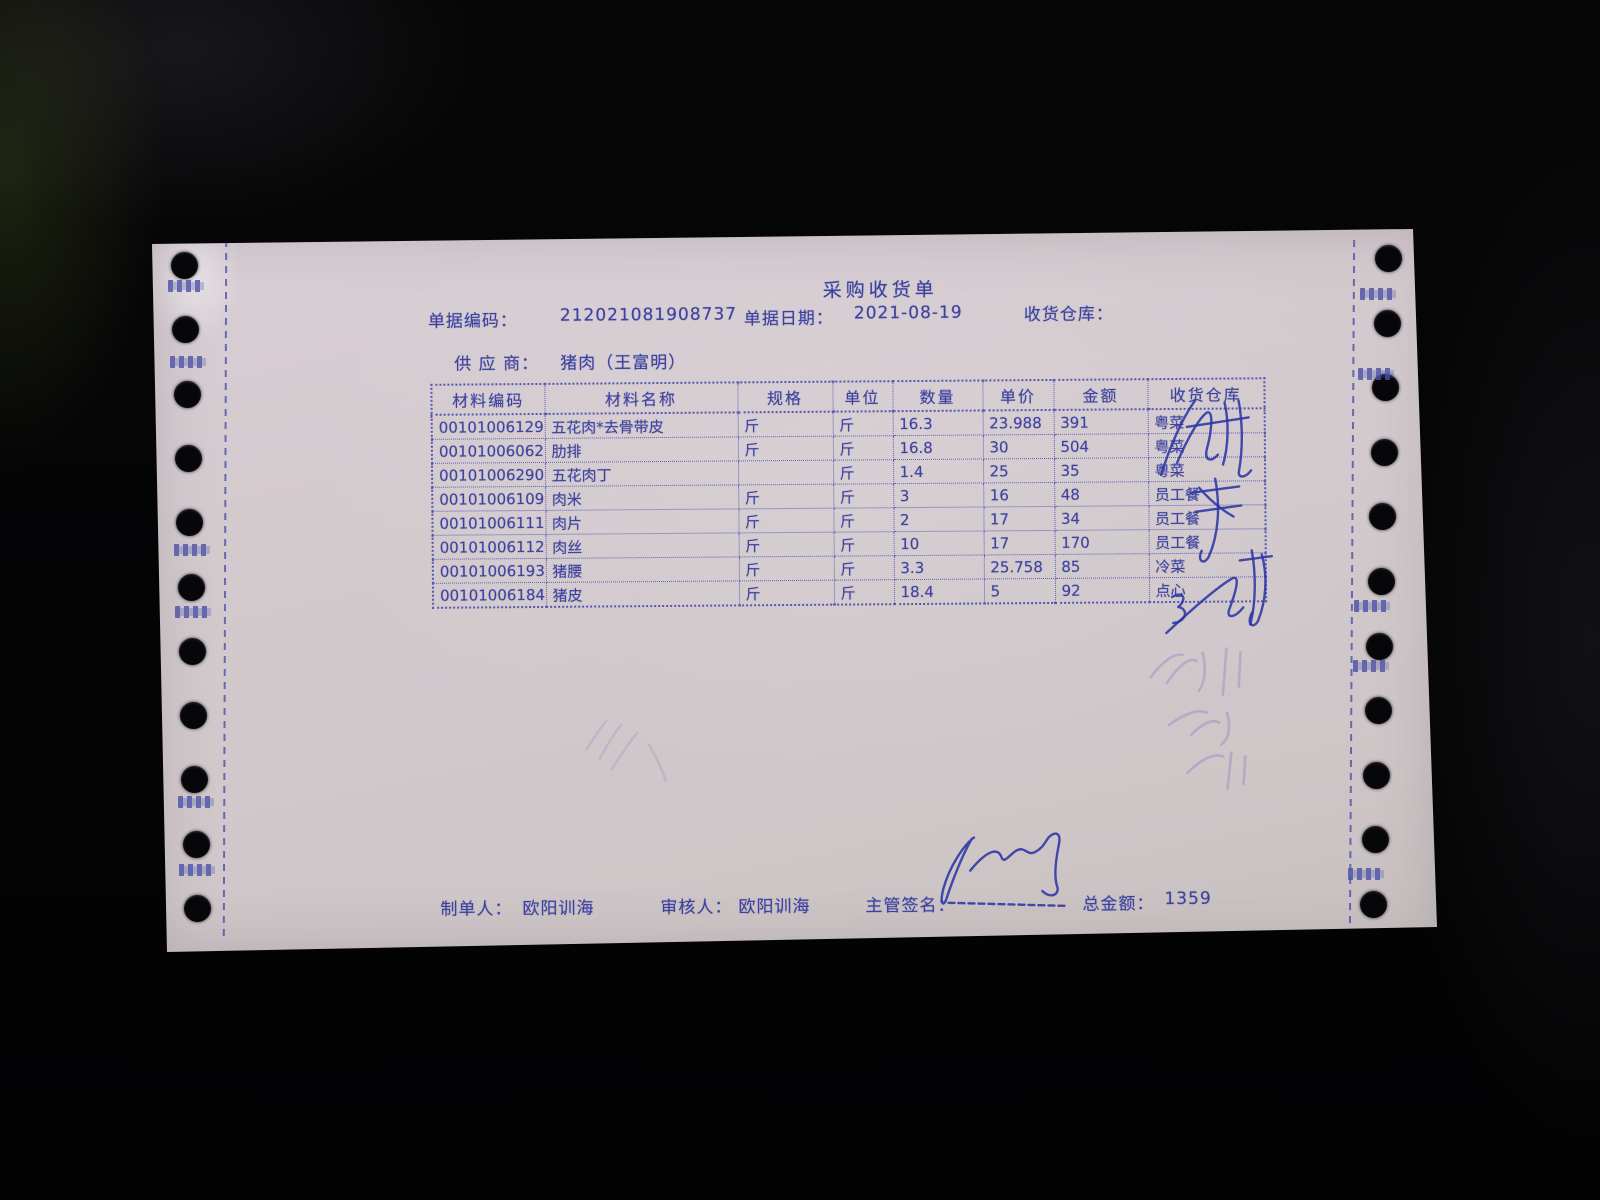 Image resolution: width=1600 pixels, height=1200 pixels. I want to click on table-cell: 23.988, so click(1018, 422).